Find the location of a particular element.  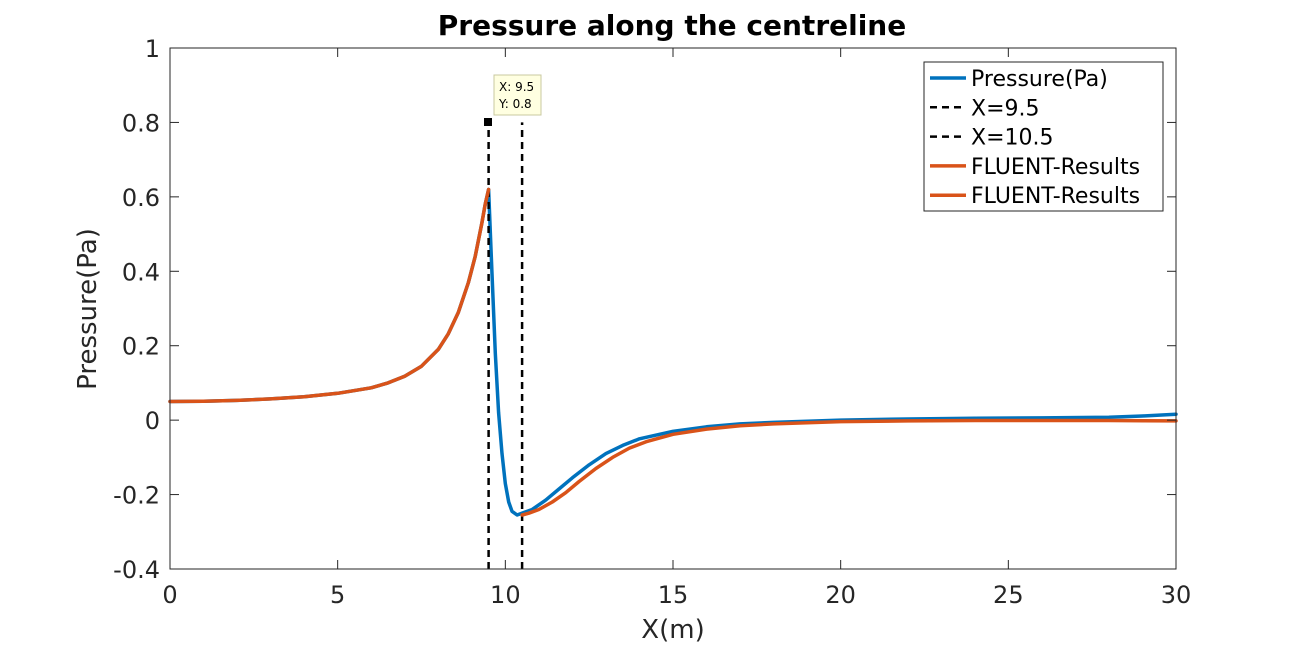

y-tick-label: 0.6 is located at coordinates (141, 198).